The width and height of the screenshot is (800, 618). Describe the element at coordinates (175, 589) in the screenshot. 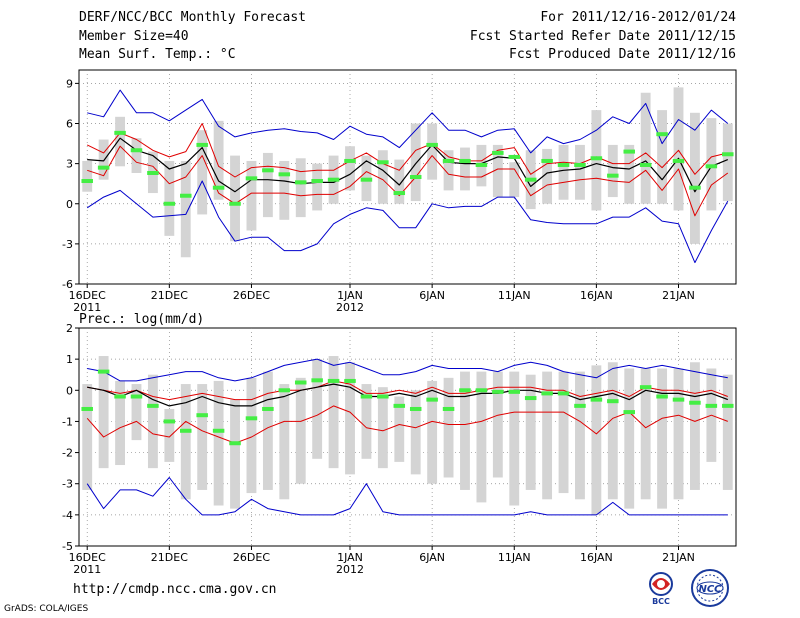

I see `source-url: http://cmdp.ncc.cma.gov.cn` at that location.